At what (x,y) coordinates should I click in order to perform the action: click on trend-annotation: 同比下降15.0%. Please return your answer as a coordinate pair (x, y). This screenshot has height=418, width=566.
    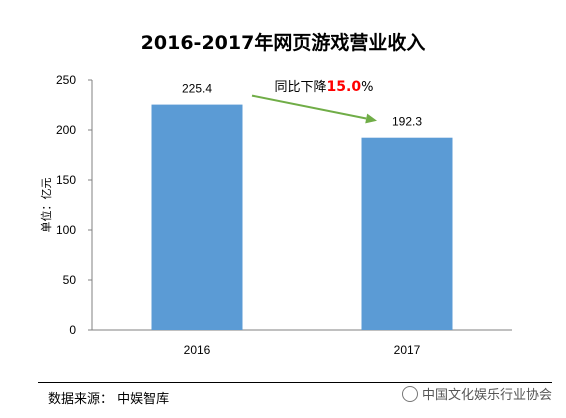
    Looking at the image, I should click on (314, 101).